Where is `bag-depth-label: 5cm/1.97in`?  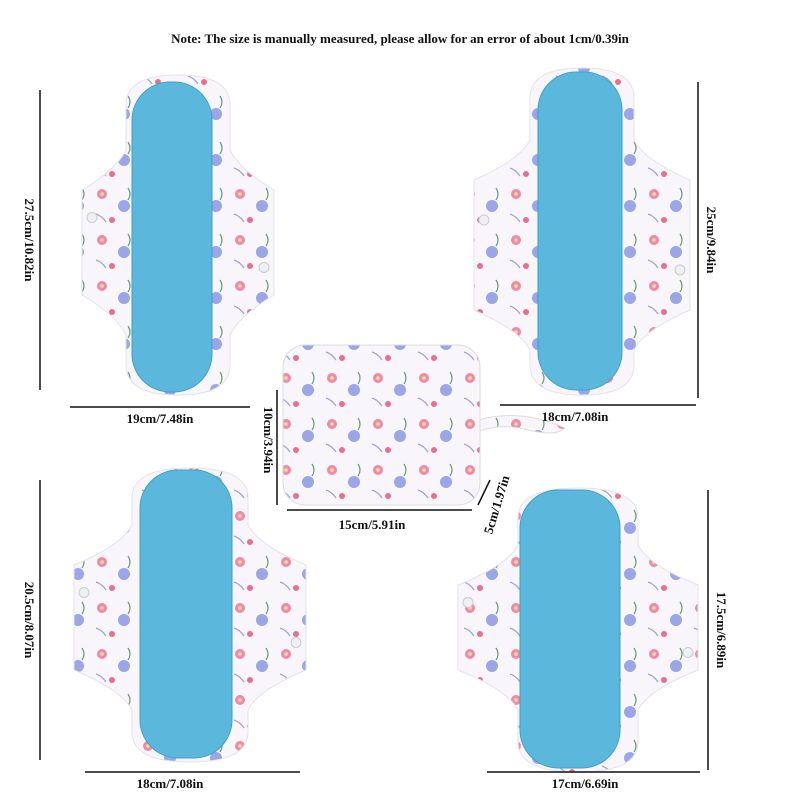 bag-depth-label: 5cm/1.97in is located at coordinates (497, 504).